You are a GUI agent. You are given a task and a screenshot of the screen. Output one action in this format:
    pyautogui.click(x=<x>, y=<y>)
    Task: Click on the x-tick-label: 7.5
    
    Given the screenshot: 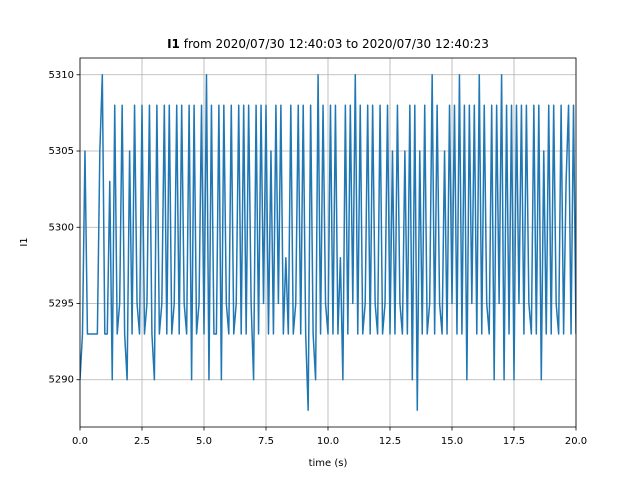 What is the action you would take?
    pyautogui.click(x=266, y=441)
    